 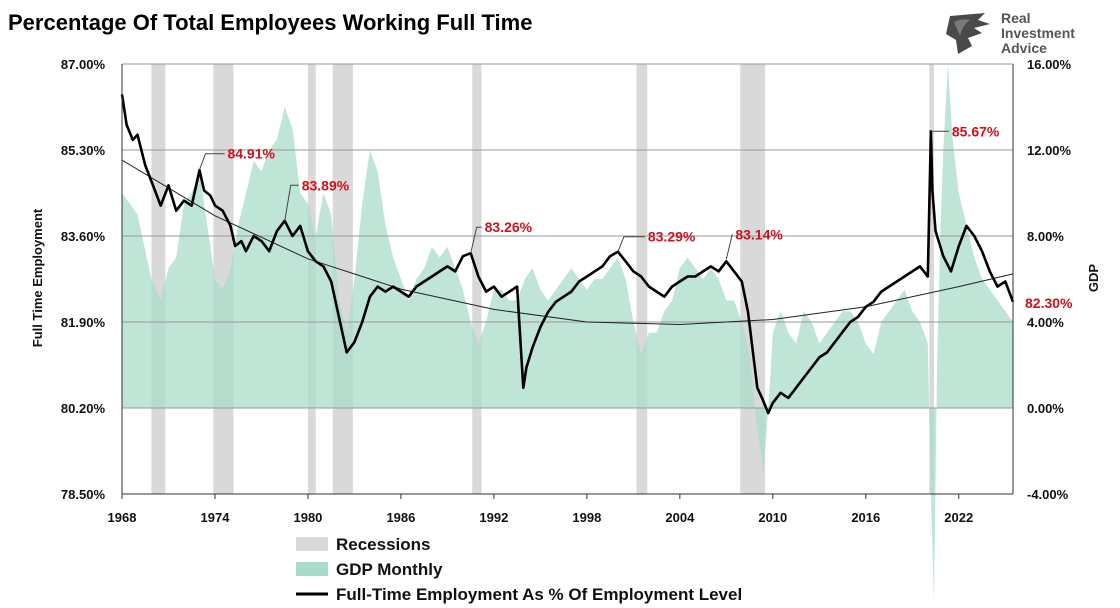 What do you see at coordinates (509, 227) in the screenshot?
I see `annotation-label-2: 83.26%` at bounding box center [509, 227].